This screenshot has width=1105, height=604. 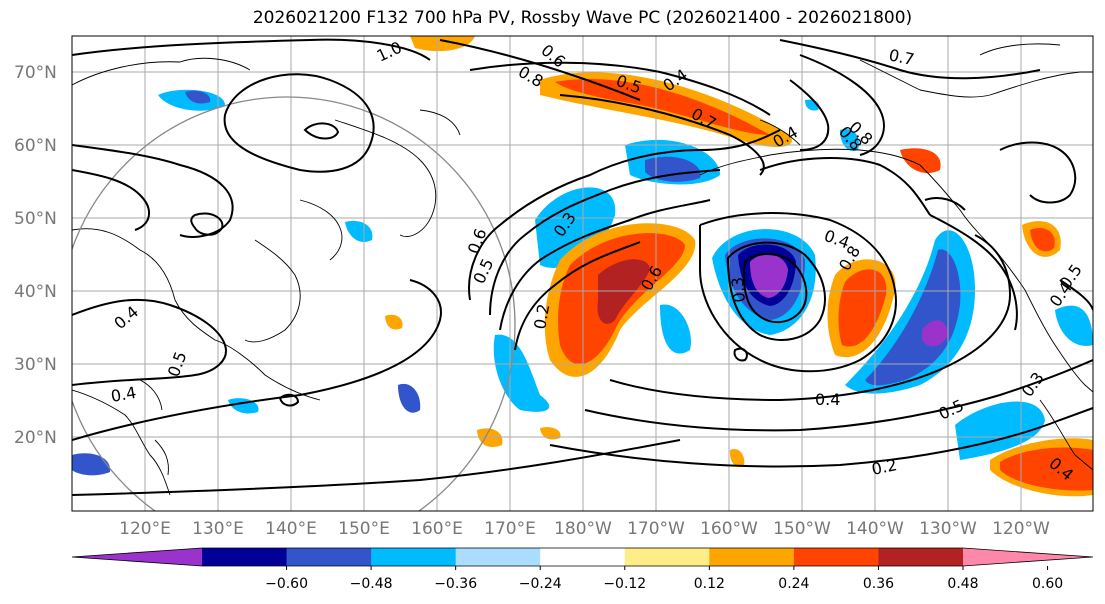 What do you see at coordinates (540, 584) in the screenshot?
I see `colorbar-tick-label: −0.24` at bounding box center [540, 584].